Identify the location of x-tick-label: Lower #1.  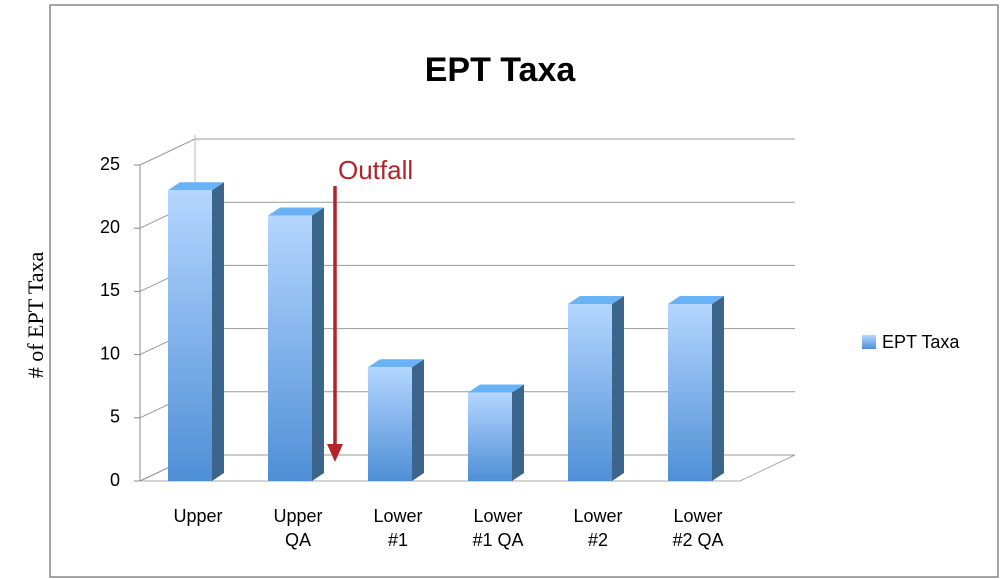
(398, 528).